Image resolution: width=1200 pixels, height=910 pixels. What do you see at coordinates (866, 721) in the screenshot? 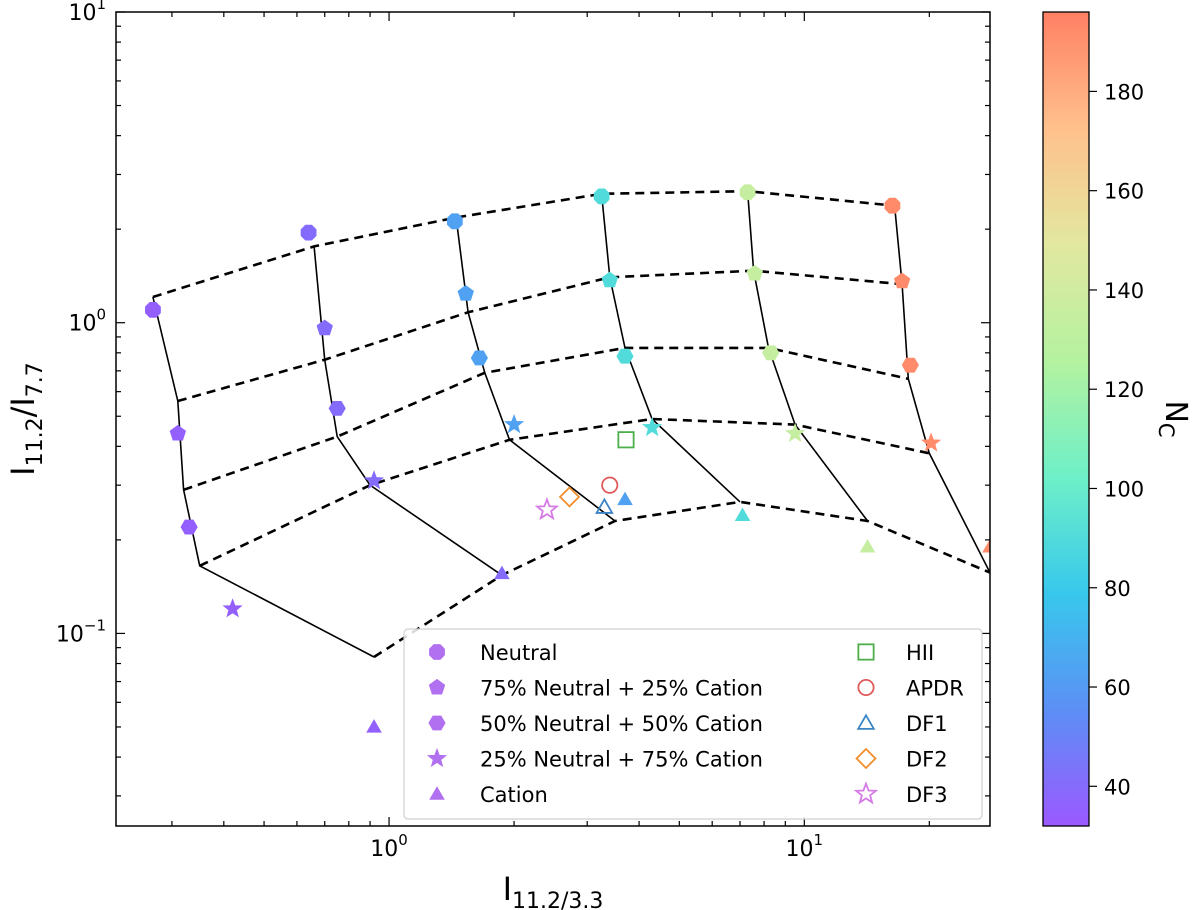
I see `legend-marker-df1` at bounding box center [866, 721].